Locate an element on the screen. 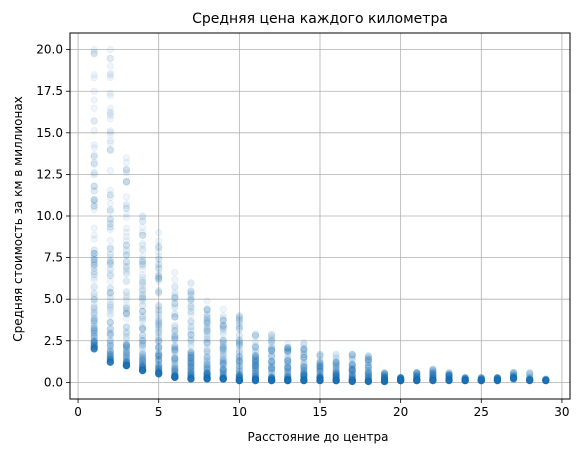 The width and height of the screenshot is (578, 457). y-tick-label: 15.0 is located at coordinates (49, 133).